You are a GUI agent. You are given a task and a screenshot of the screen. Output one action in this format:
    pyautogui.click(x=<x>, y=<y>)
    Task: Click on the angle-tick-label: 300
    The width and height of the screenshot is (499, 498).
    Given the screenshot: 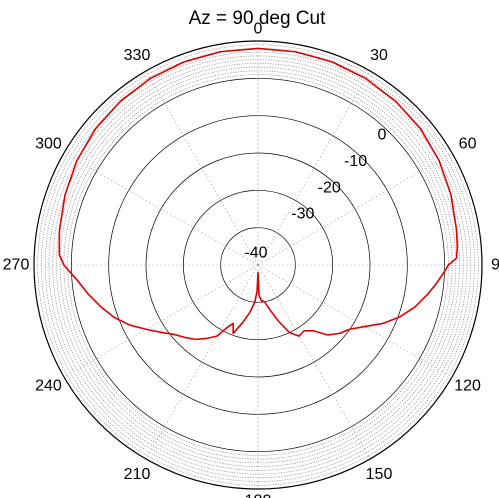 What is the action you would take?
    pyautogui.click(x=48, y=144)
    